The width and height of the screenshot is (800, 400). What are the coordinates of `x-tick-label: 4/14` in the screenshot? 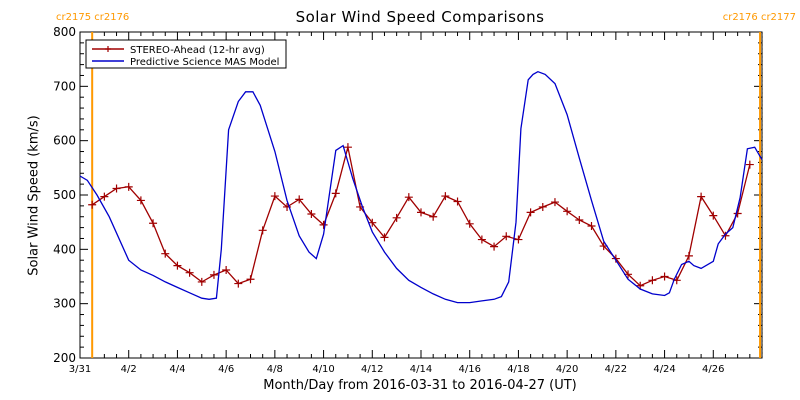 It's located at (421, 369).